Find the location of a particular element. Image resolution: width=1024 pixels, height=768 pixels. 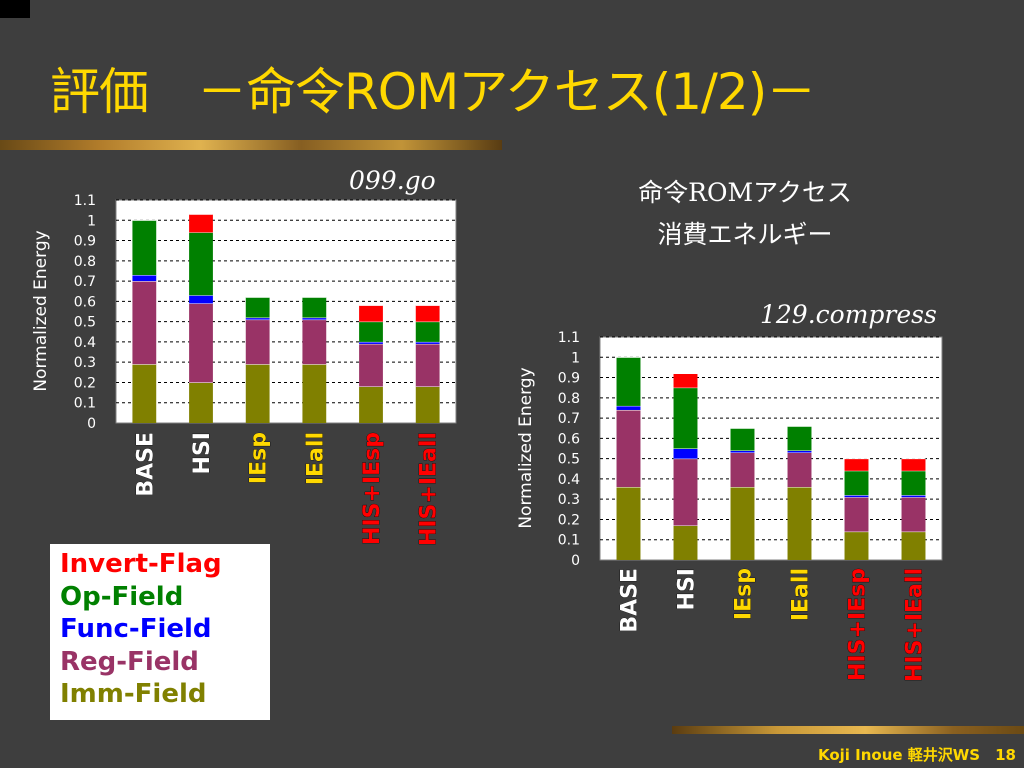

legend-imm-field: Imm-Field is located at coordinates (133, 694).